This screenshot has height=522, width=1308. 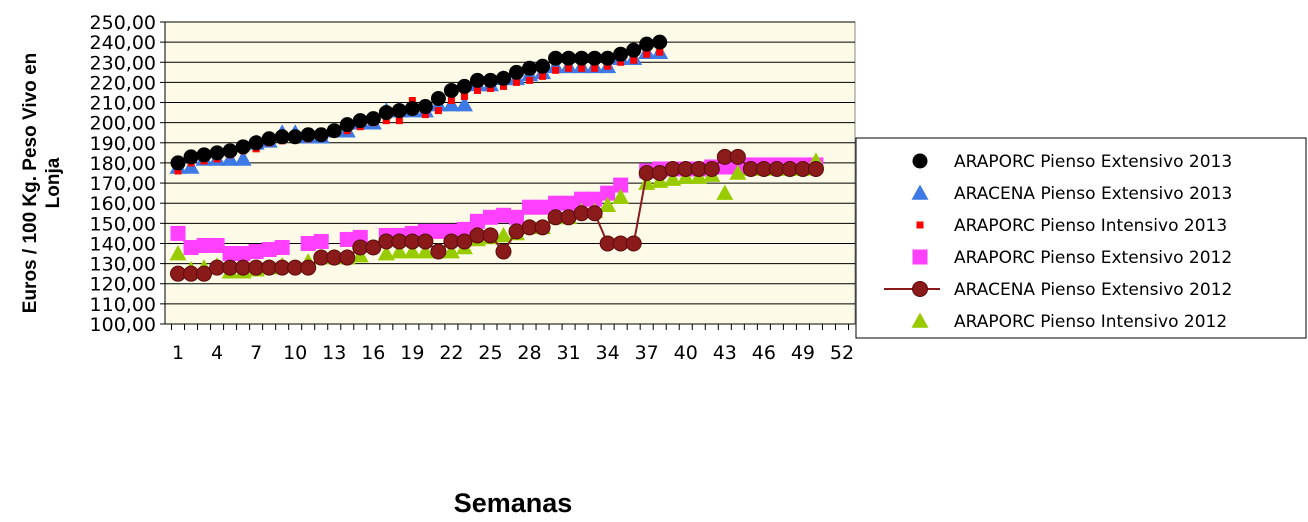 What do you see at coordinates (123, 164) in the screenshot?
I see `y-tick-label: 180,00` at bounding box center [123, 164].